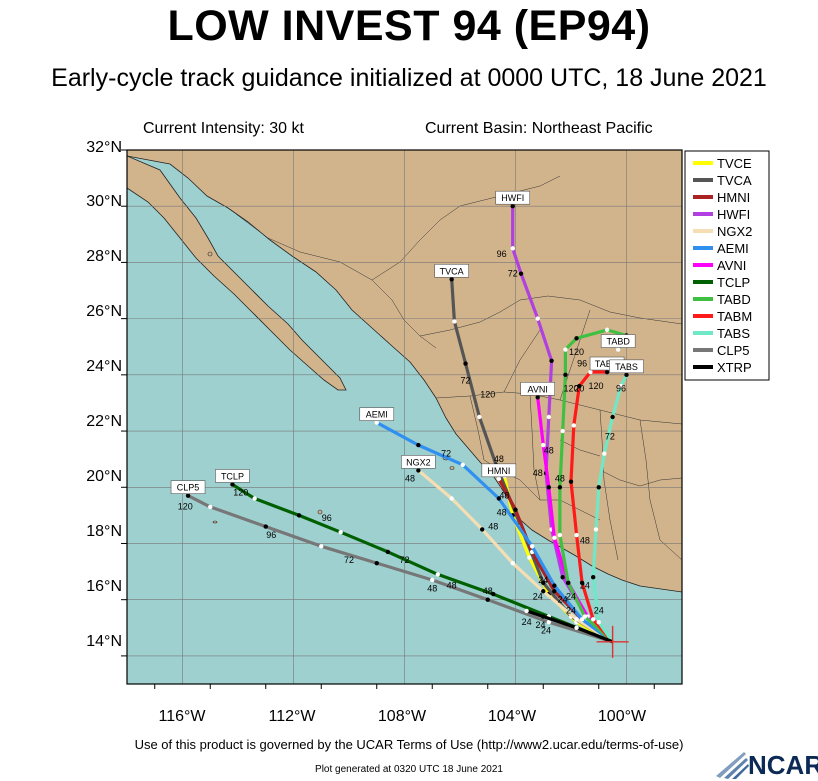 The image size is (818, 781). What do you see at coordinates (734, 180) in the screenshot?
I see `legend-entry-tvca: TVCA` at bounding box center [734, 180].